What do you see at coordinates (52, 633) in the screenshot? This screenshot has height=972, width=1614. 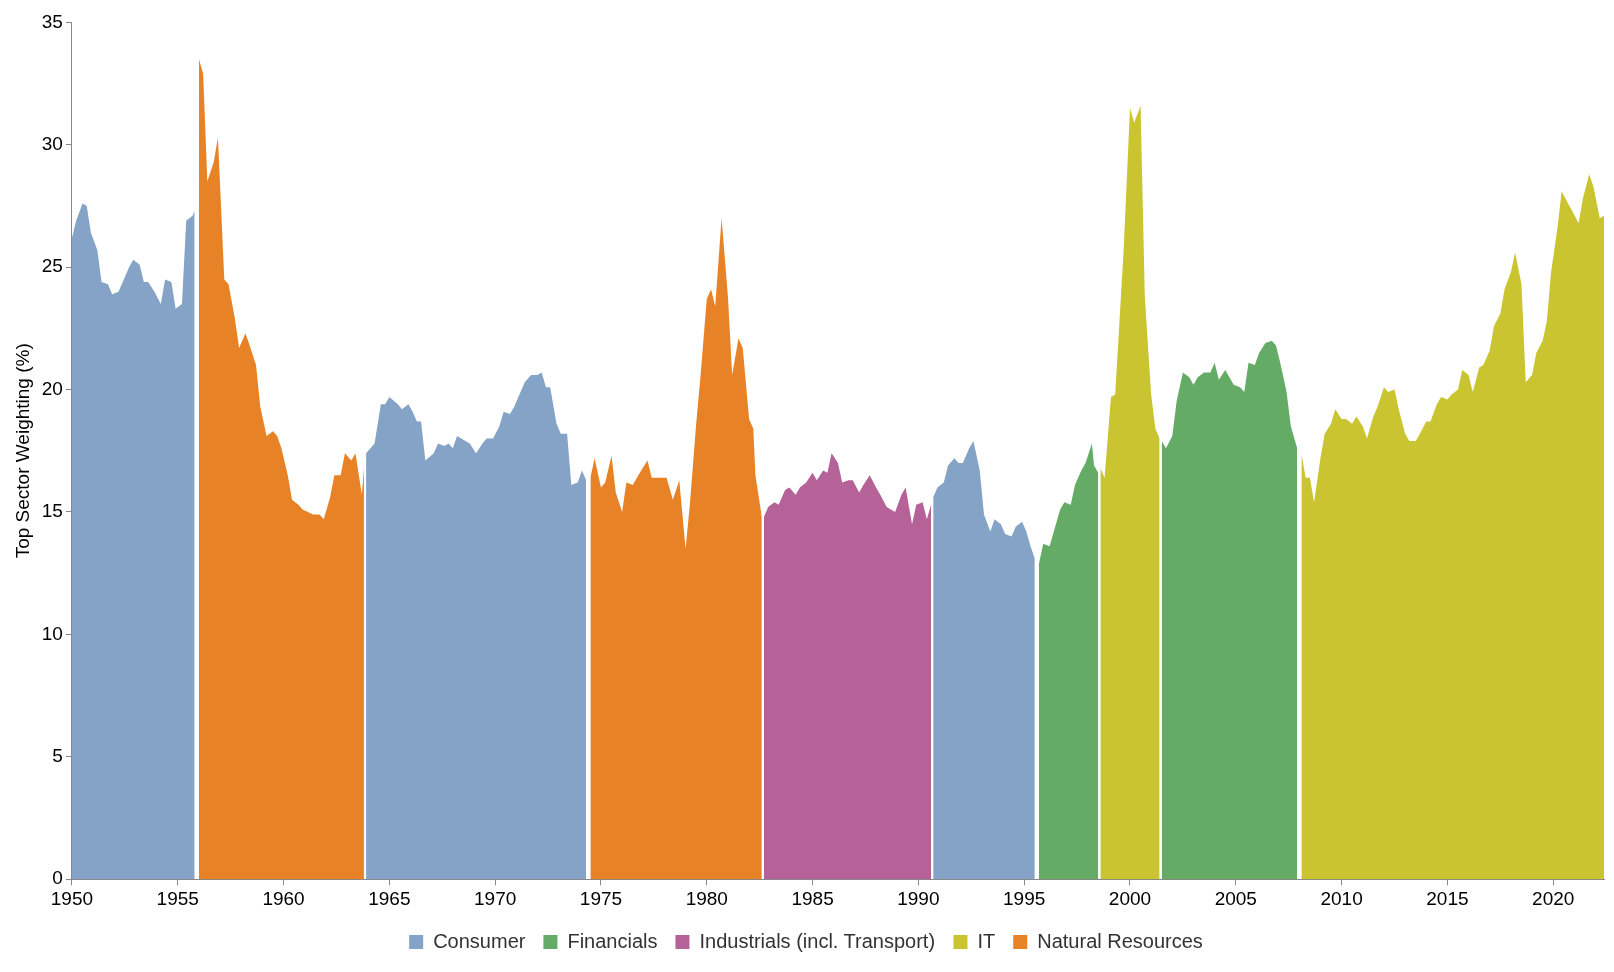 I see `y-tick-label: 10` at bounding box center [52, 633].